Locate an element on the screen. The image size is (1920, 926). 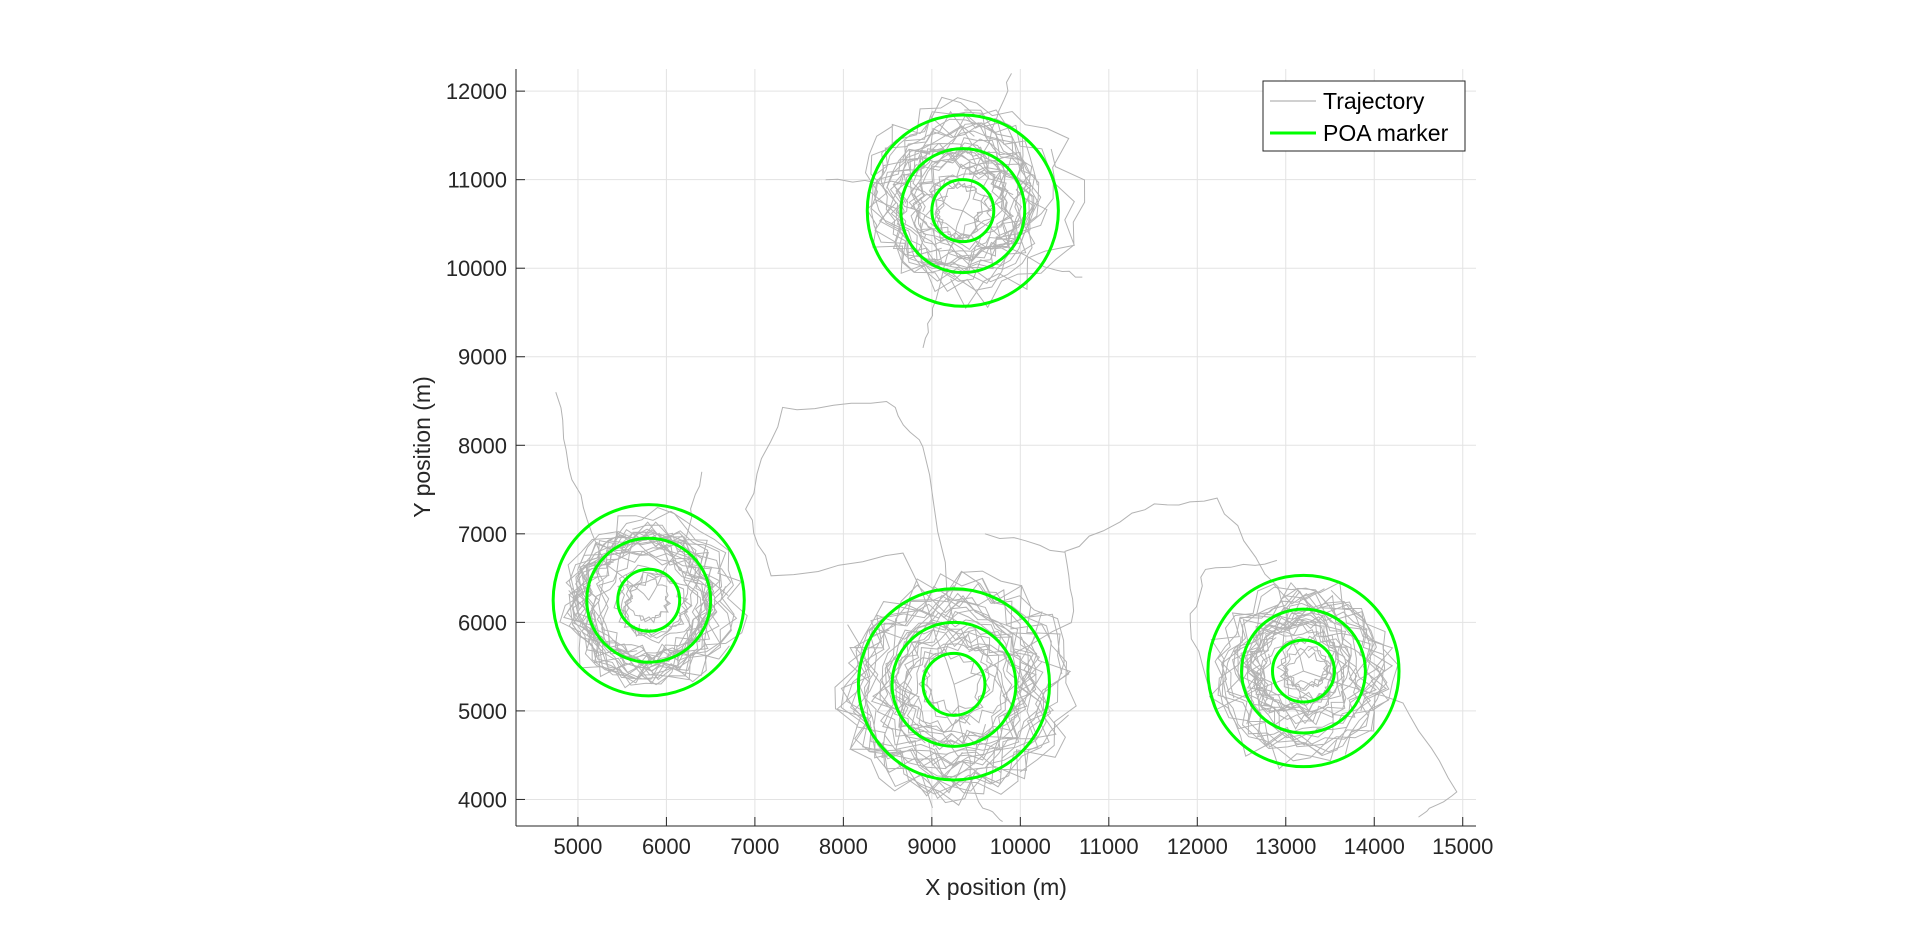
y-tick-label: 9000 is located at coordinates (482, 357).